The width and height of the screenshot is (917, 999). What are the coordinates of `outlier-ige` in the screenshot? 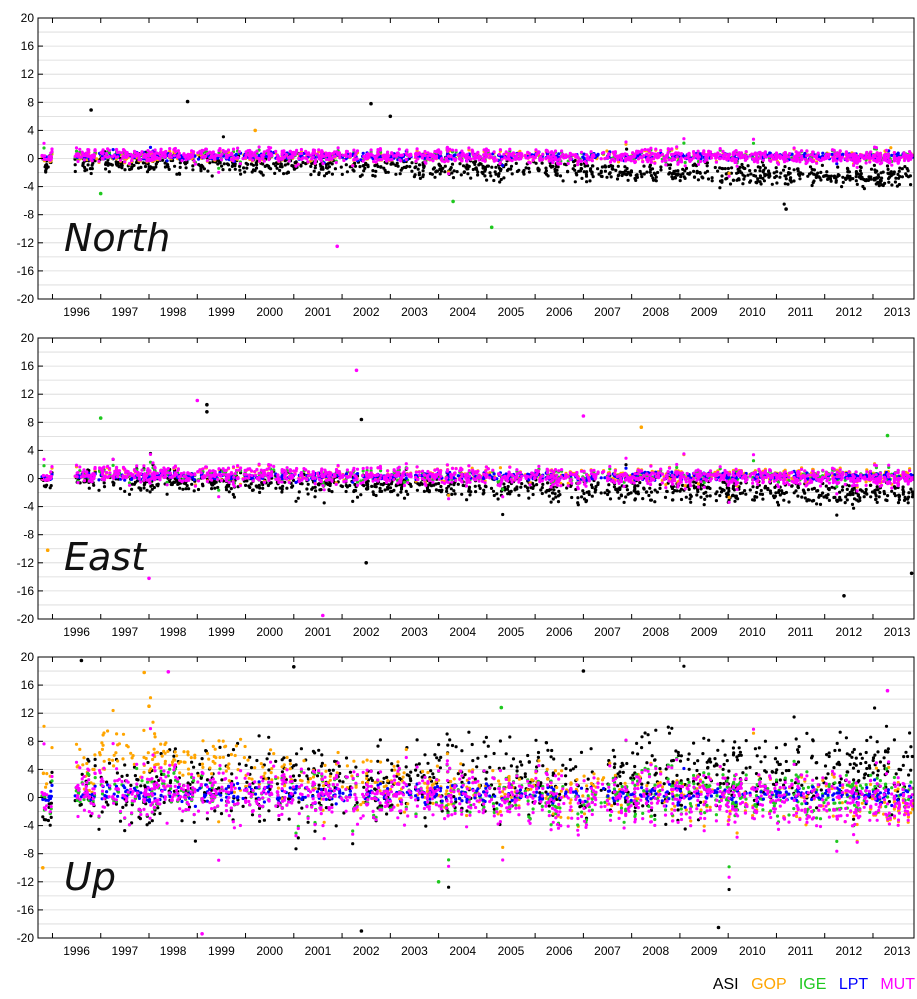 It's located at (491, 227).